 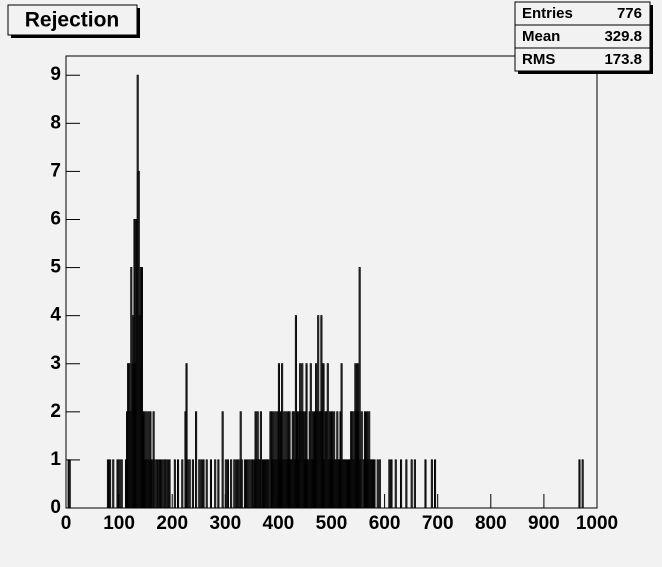 What do you see at coordinates (538, 59) in the screenshot?
I see `stat-label: RMS` at bounding box center [538, 59].